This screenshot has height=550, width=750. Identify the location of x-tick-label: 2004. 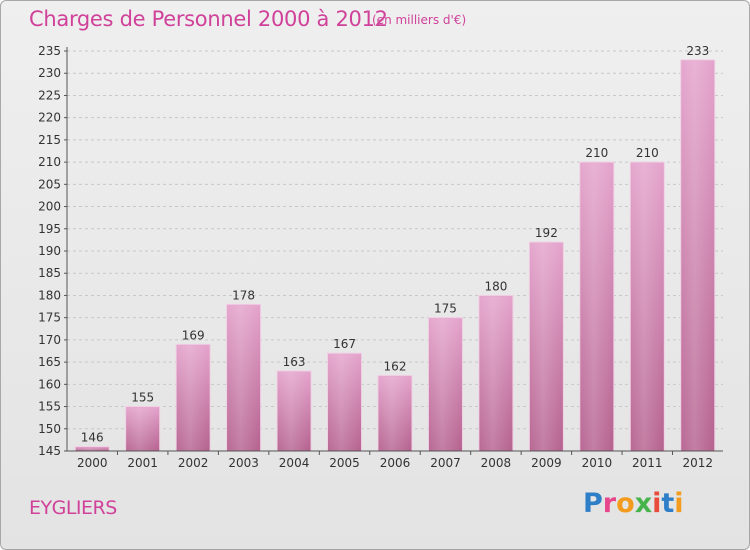
(294, 463).